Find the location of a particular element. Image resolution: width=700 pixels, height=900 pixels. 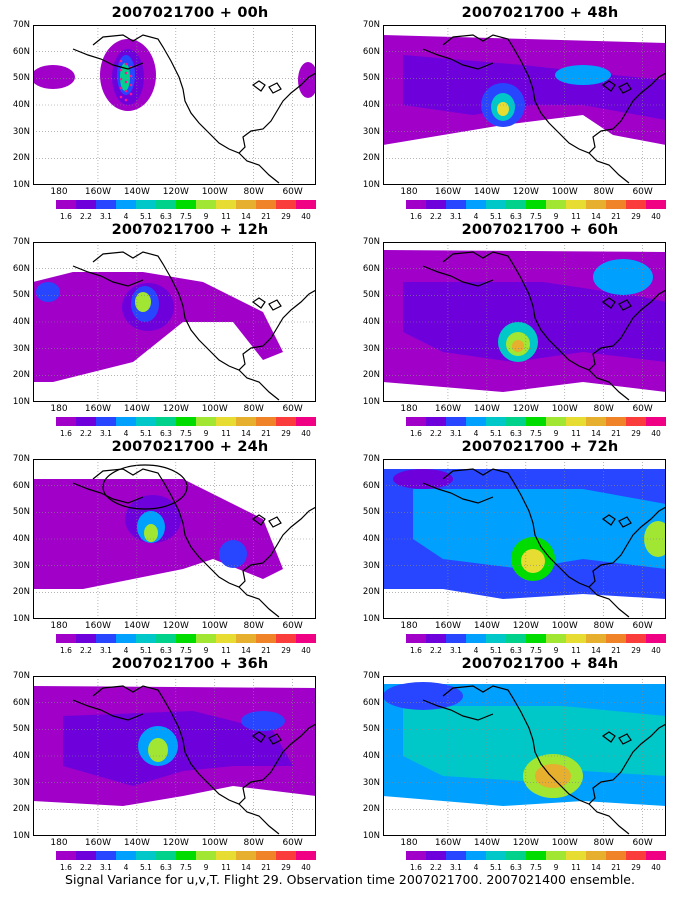

longitude-label: 60W is located at coordinates (292, 626).